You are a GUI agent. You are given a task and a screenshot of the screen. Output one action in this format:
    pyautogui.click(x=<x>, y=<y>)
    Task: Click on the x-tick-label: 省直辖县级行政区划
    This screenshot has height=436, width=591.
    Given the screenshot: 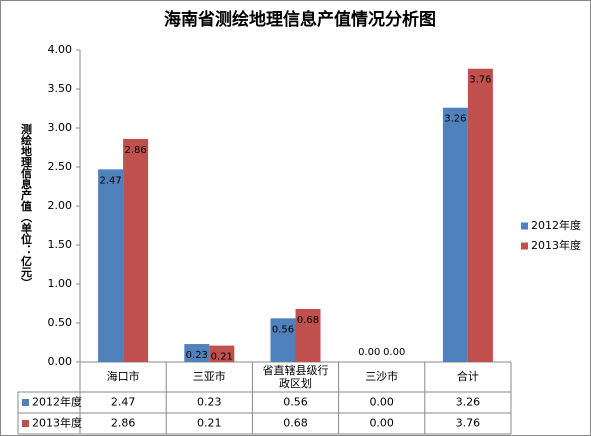 What is the action you would take?
    pyautogui.click(x=296, y=376)
    